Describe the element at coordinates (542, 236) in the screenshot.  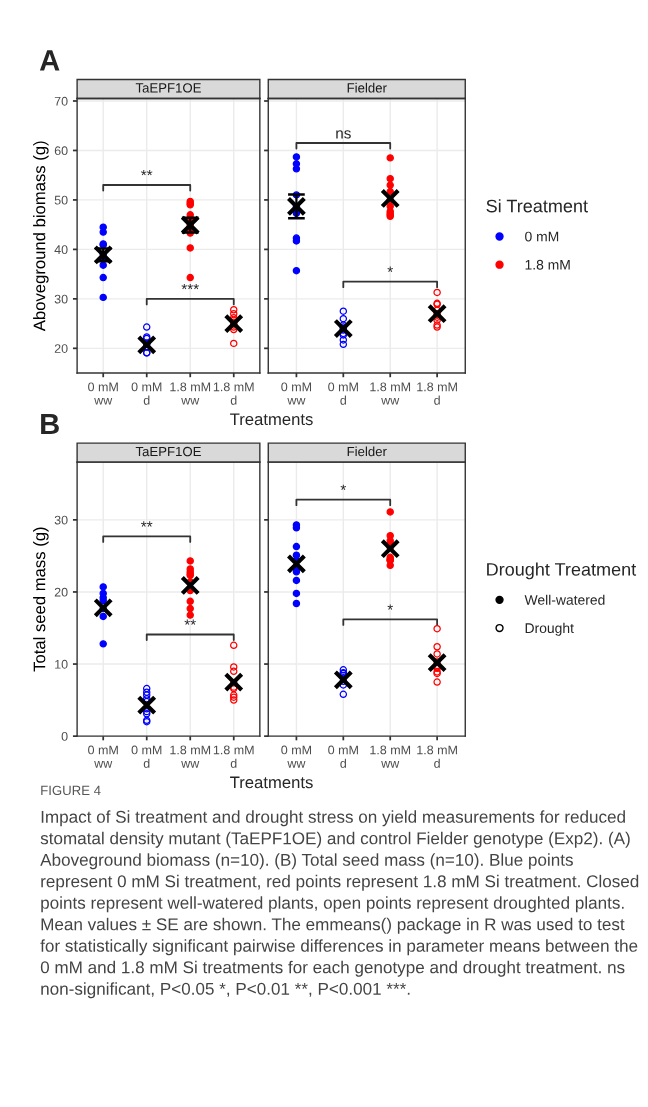
I see `legend-label: 0 mM` at that location.